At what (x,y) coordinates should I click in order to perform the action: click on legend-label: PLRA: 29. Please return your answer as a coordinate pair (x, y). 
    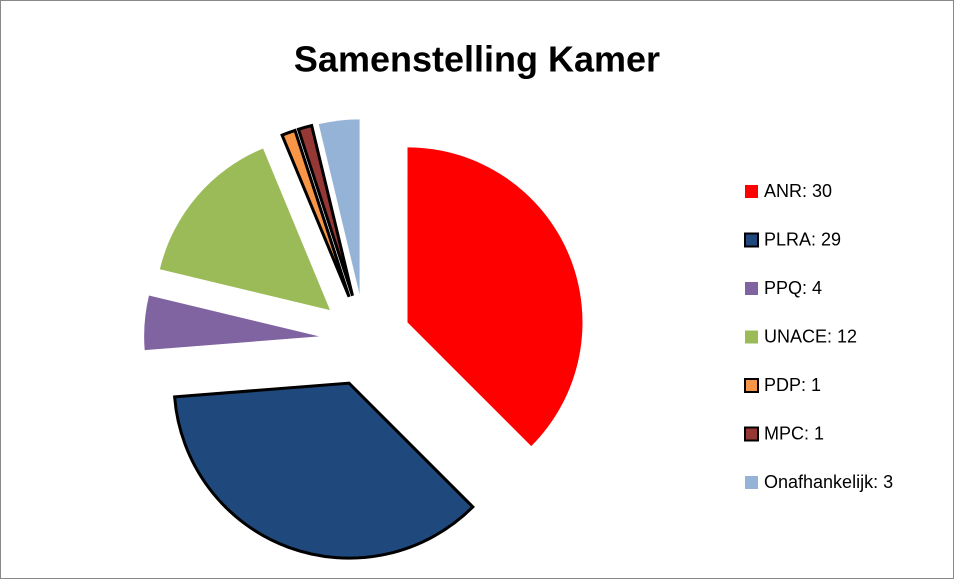
    Looking at the image, I should click on (802, 239).